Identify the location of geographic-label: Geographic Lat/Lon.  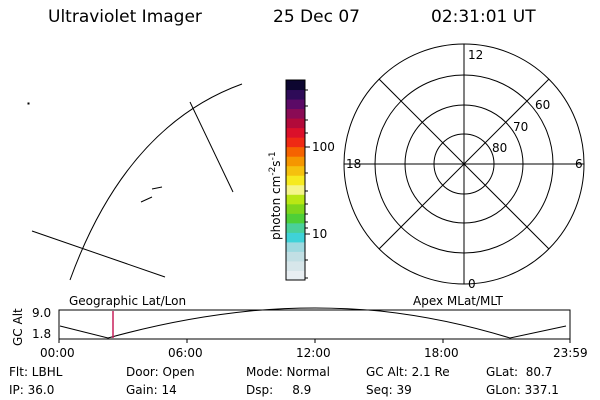
(128, 301).